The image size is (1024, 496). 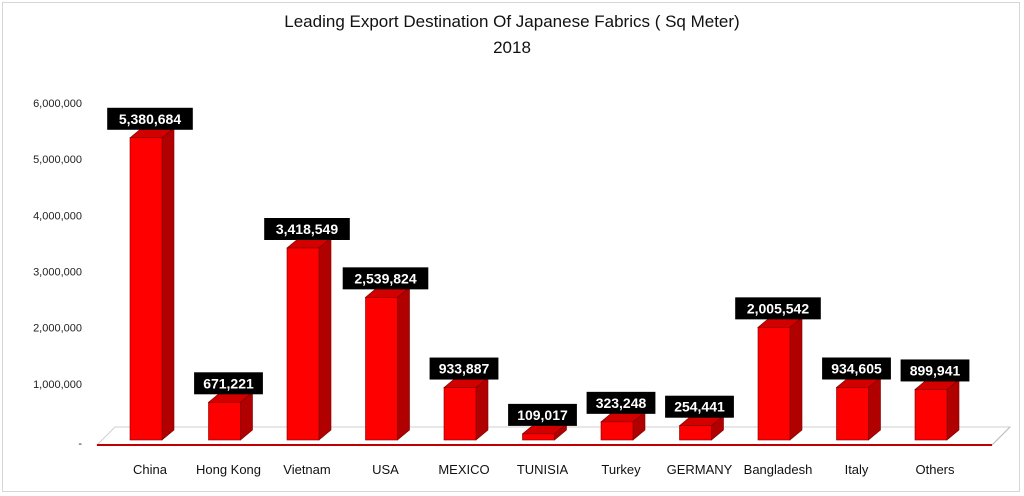 I want to click on x-tick-label: Vietnam, so click(x=306, y=469).